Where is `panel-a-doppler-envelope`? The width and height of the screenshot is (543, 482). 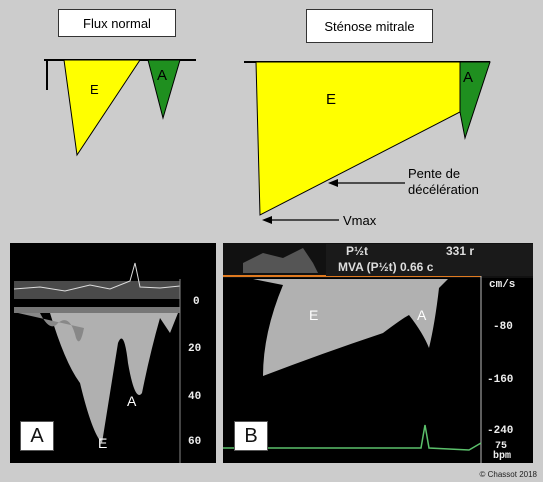
panel-a-doppler-envelope is located at coordinates (98, 378).